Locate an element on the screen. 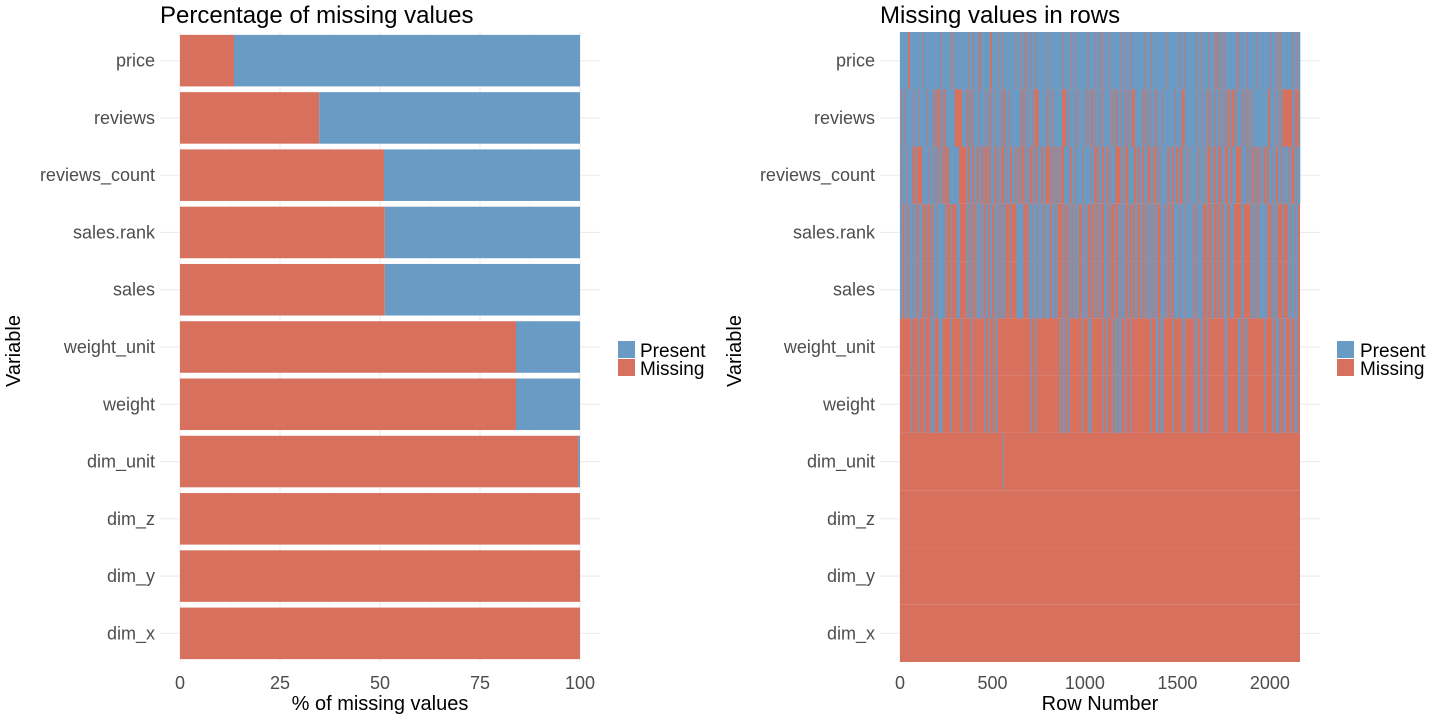  bar-missing-dim-unit is located at coordinates (379, 461).